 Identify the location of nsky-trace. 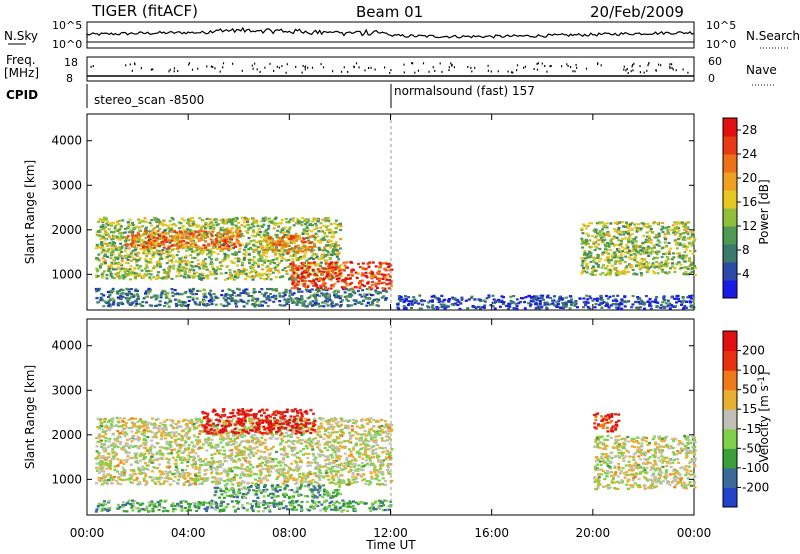
(390, 34).